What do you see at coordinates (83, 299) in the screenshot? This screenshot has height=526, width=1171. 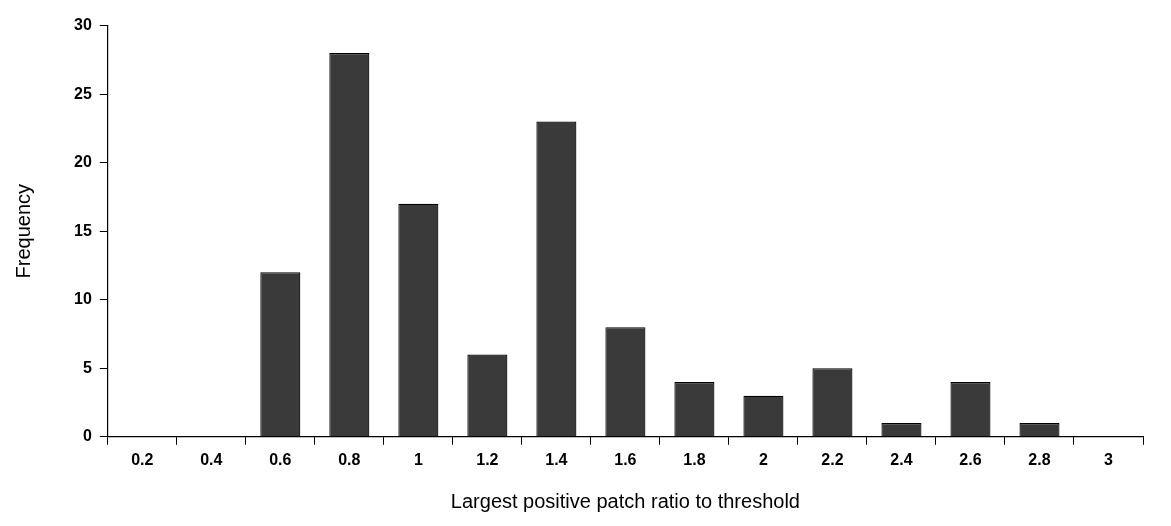 I see `y-tick-label: 10` at bounding box center [83, 299].